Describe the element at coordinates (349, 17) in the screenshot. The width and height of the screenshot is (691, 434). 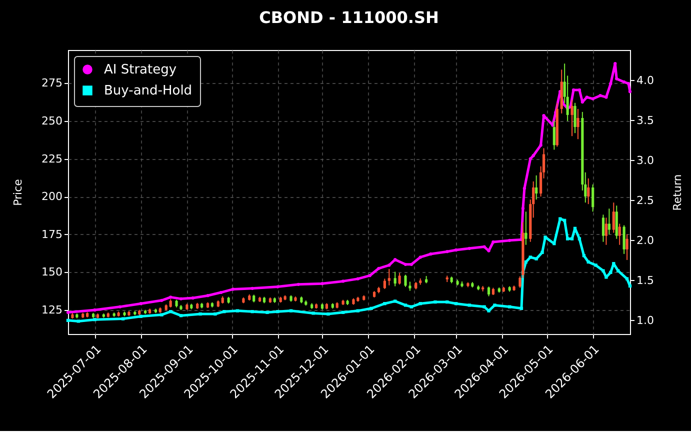
I see `chart-title: CBOND - 111000.SH` at that location.